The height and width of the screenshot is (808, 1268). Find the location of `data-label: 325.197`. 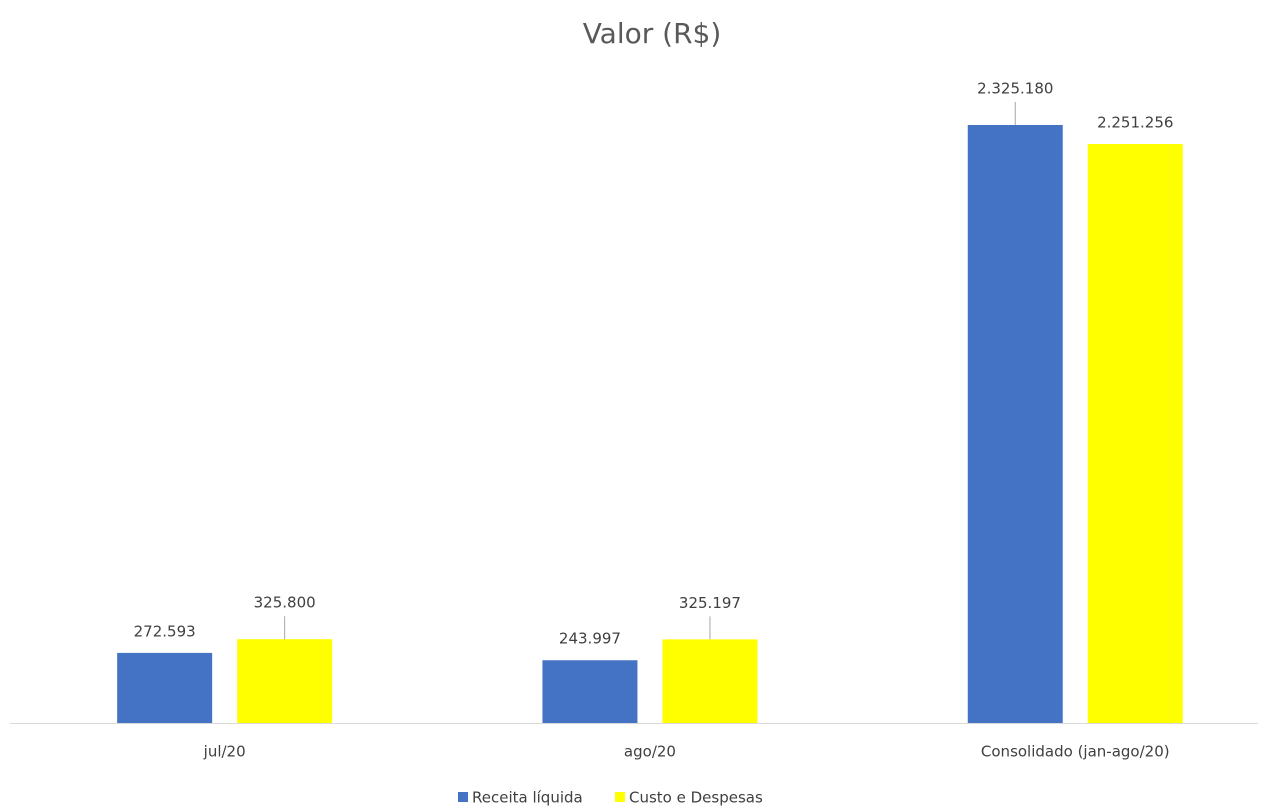

data-label: 325.197 is located at coordinates (710, 603).